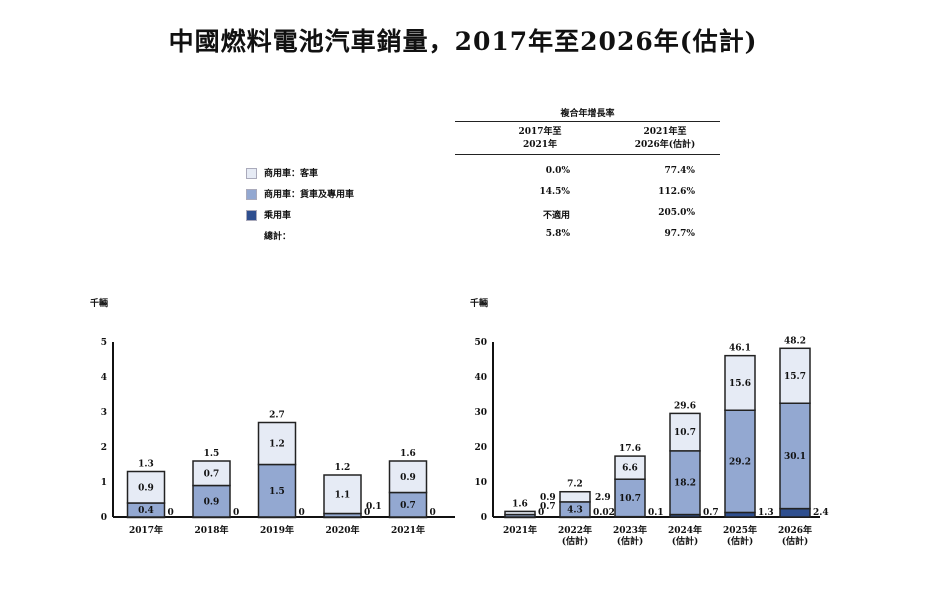 The height and width of the screenshot is (594, 926). I want to click on data-label: 4.3, so click(575, 510).